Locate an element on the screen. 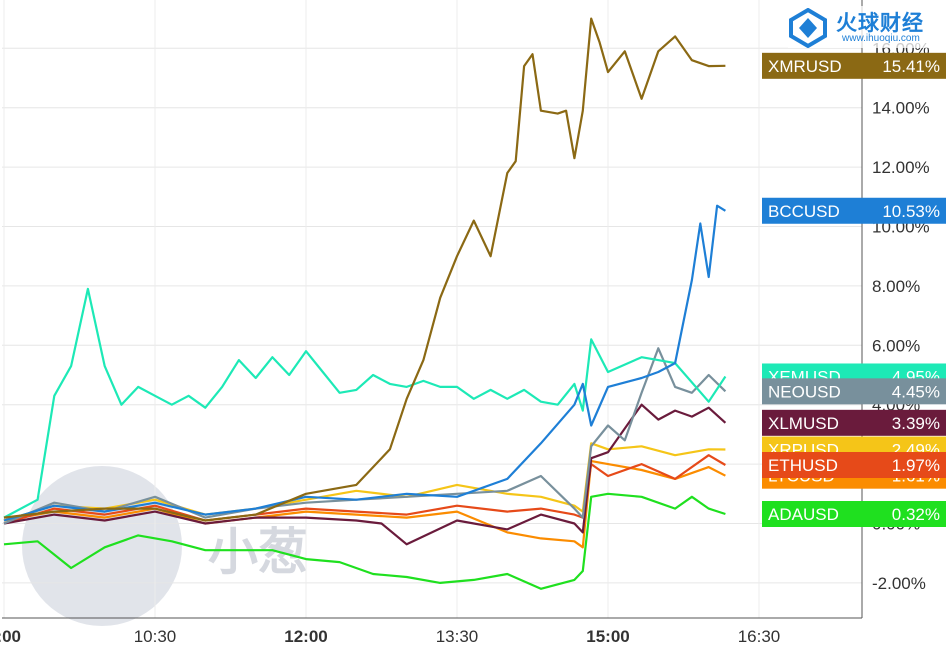  end-label-value: 10.53% is located at coordinates (911, 211).